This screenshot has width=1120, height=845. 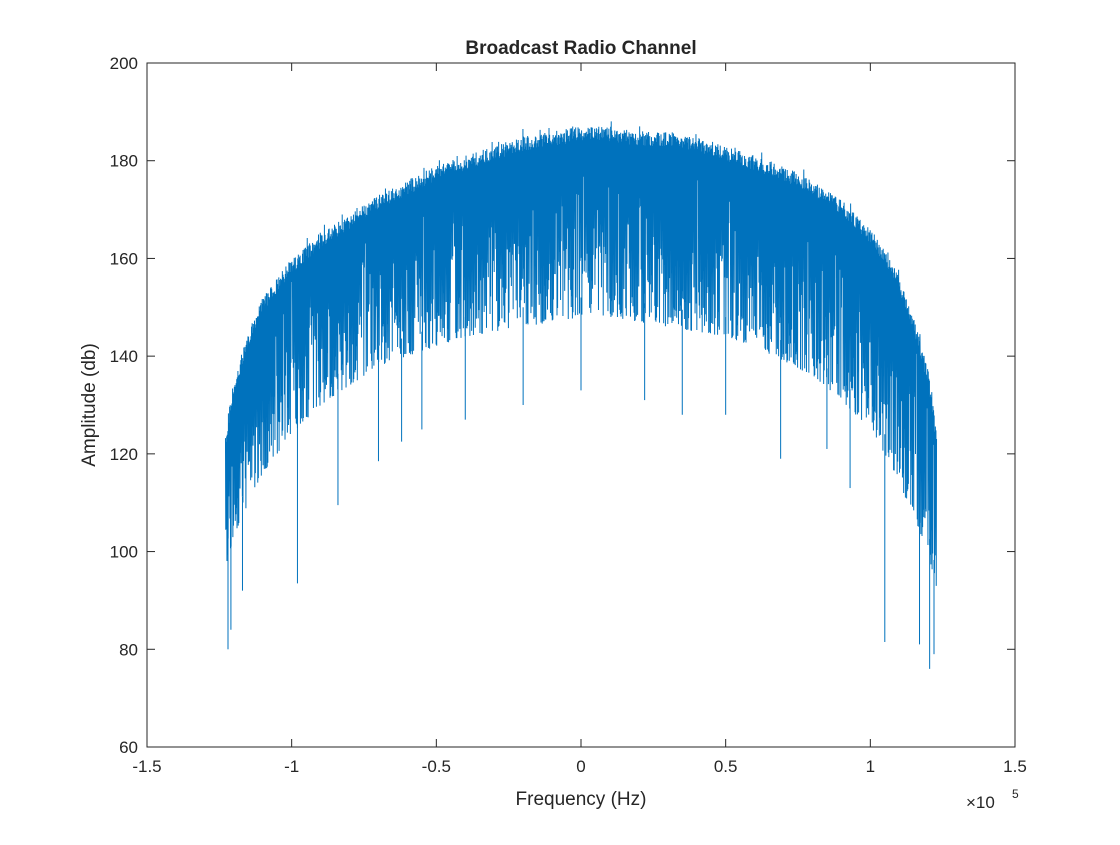 I want to click on x-tick-label: -0.5, so click(x=436, y=766).